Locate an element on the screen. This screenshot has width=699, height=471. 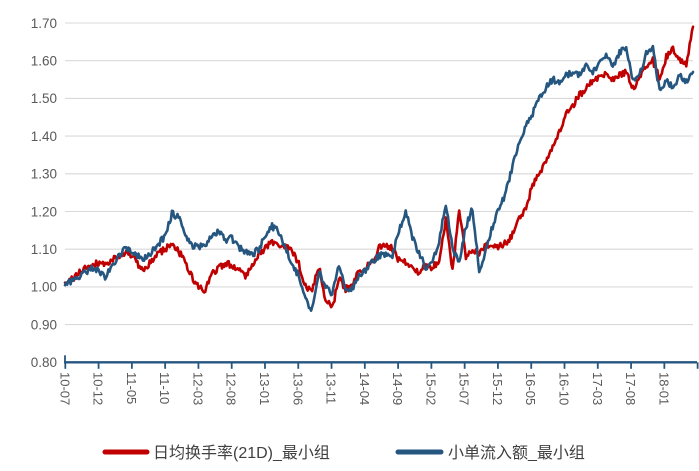
y-axis-label: 0.90 is located at coordinates (44, 324).